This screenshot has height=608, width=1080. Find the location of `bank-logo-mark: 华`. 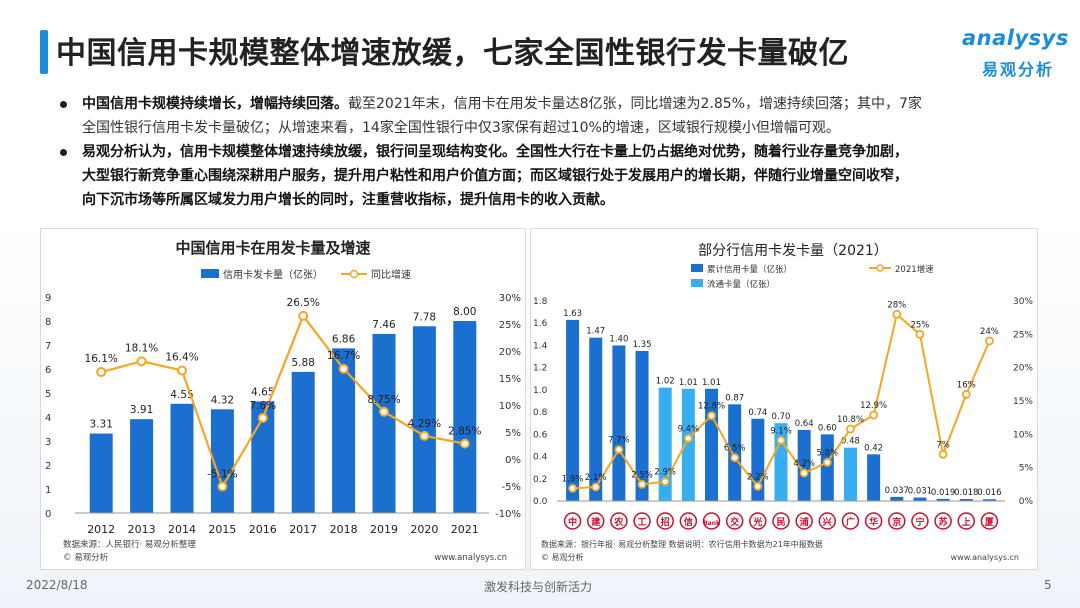

bank-logo-mark: 华 is located at coordinates (873, 522).